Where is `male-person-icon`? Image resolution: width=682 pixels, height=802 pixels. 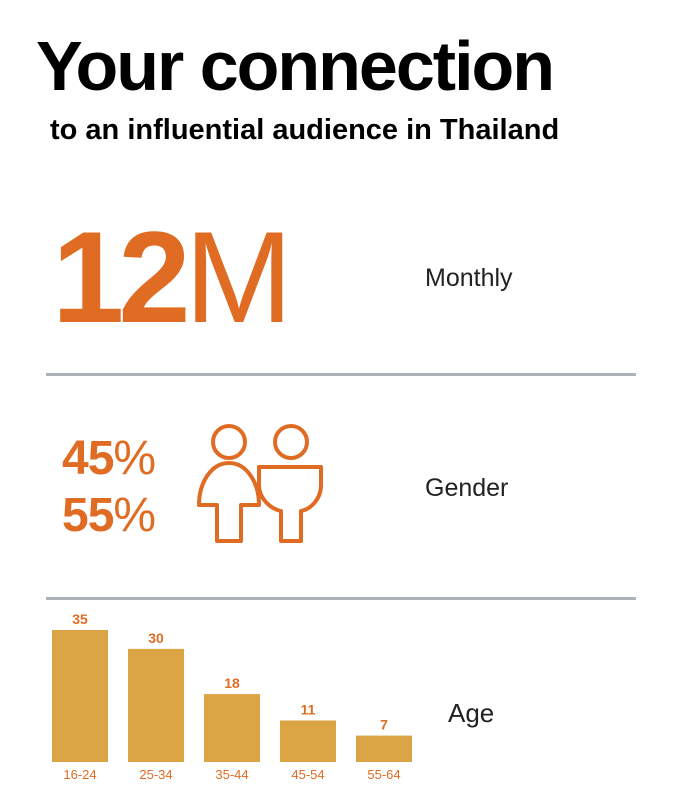
male-person-icon is located at coordinates (290, 483).